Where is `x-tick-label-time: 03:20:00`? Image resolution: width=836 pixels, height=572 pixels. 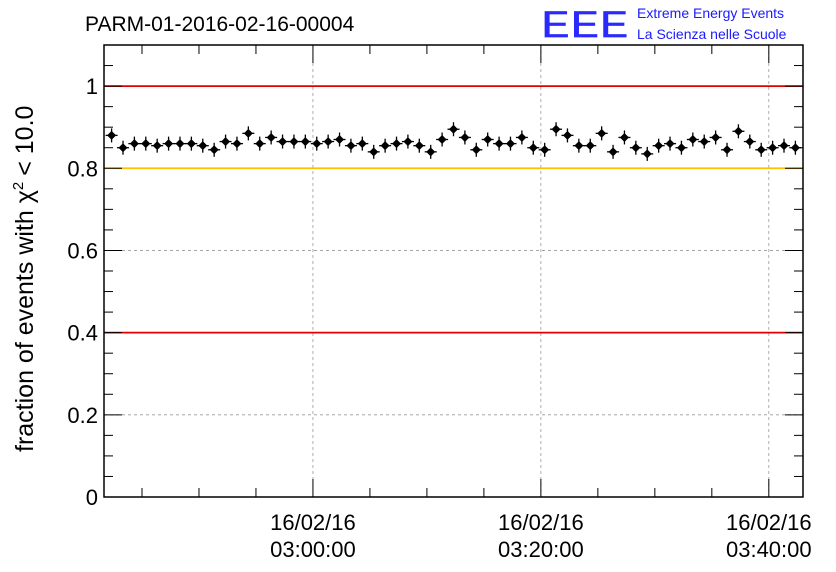
x-tick-label-time: 03:20:00 is located at coordinates (541, 549).